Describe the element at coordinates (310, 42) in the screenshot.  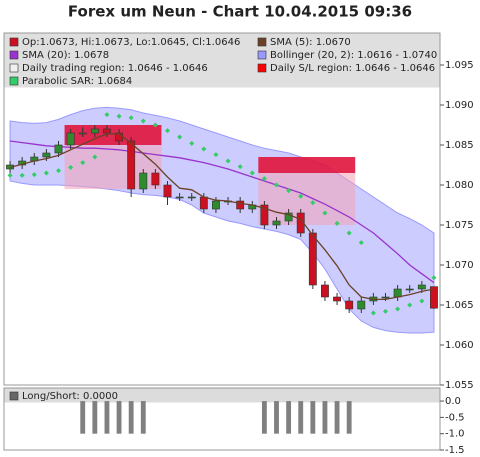
I see `legend-label: SMA (5): 1.0670` at that location.